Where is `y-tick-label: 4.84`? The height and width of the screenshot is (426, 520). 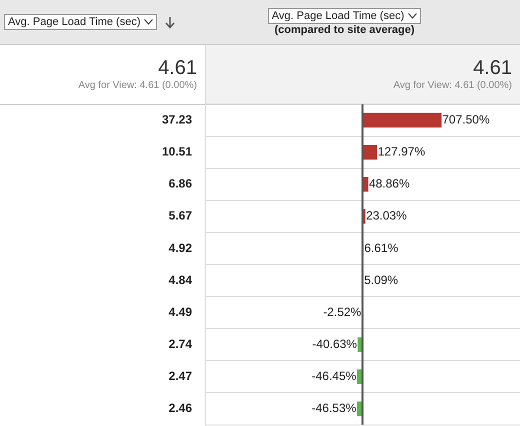 y-tick-label: 4.84 is located at coordinates (180, 279).